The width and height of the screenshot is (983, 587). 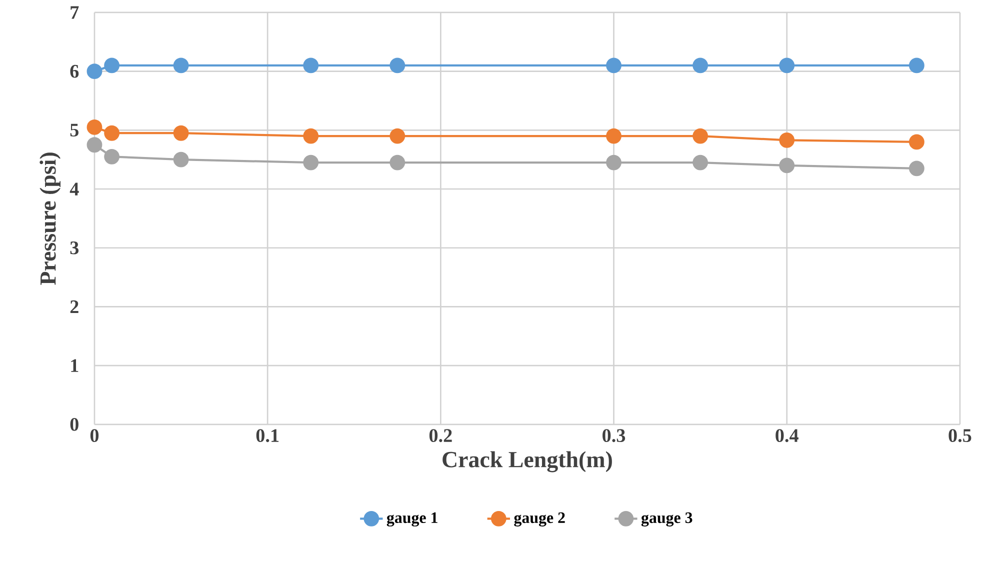 What do you see at coordinates (74, 424) in the screenshot?
I see `y-tick-label: 0` at bounding box center [74, 424].